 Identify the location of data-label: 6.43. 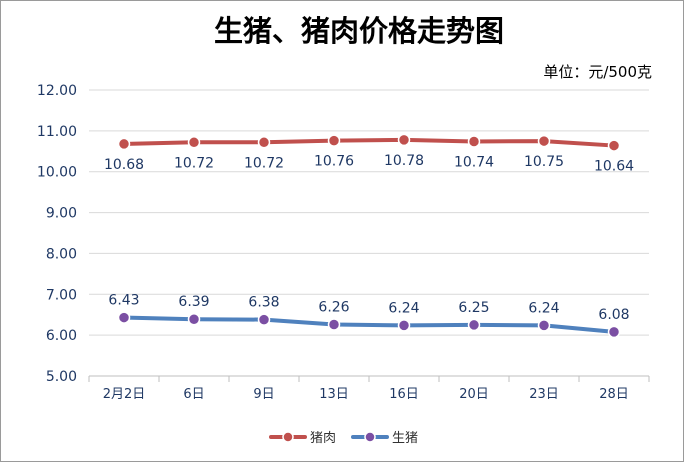
(123, 301).